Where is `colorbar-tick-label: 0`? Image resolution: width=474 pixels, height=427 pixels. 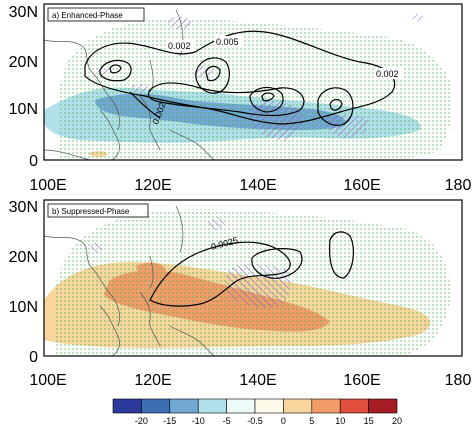 colorbar-tick-label: 0 is located at coordinates (283, 421).